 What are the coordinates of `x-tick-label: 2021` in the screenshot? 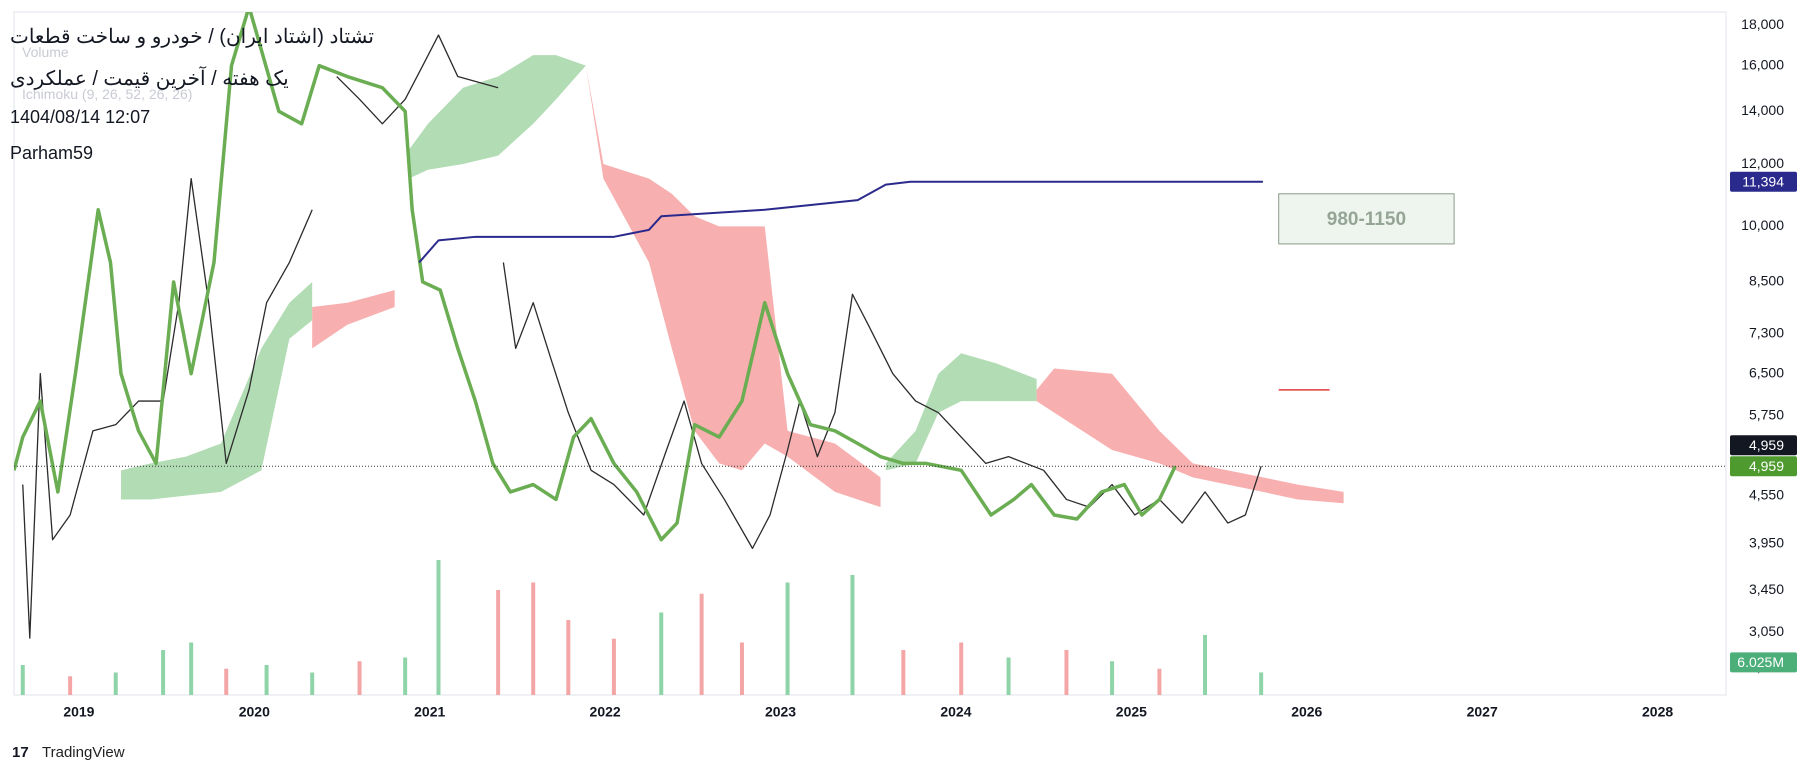 It's located at (429, 712).